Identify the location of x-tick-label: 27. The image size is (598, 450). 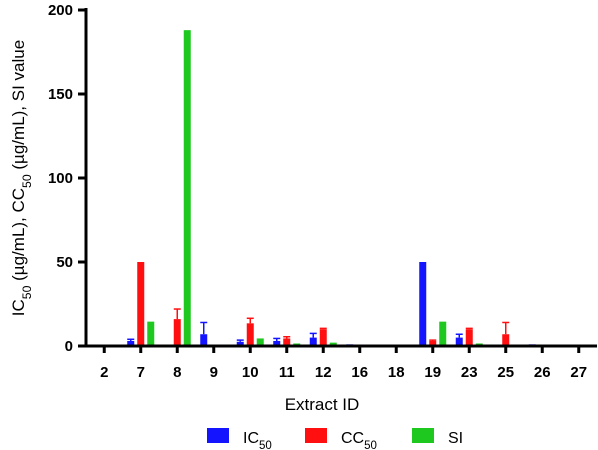
(578, 372).